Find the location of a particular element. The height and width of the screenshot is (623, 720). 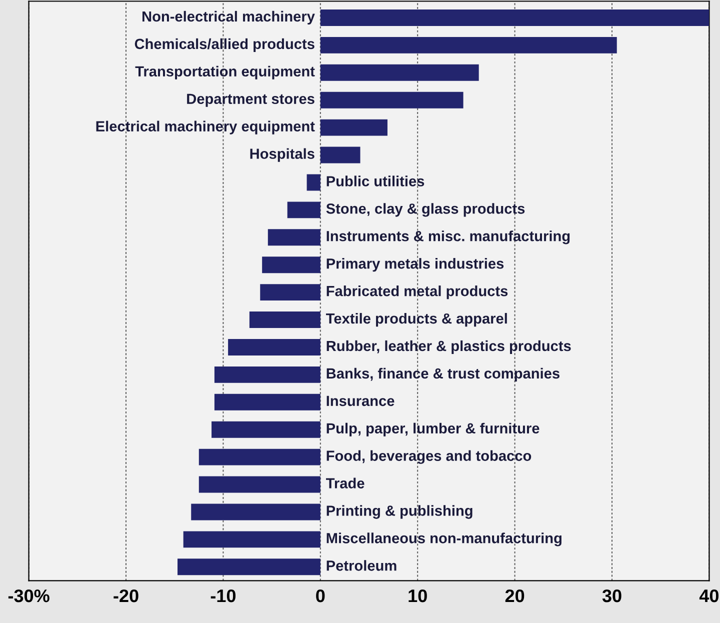

y-tick-label: Transportation equipment is located at coordinates (225, 73).